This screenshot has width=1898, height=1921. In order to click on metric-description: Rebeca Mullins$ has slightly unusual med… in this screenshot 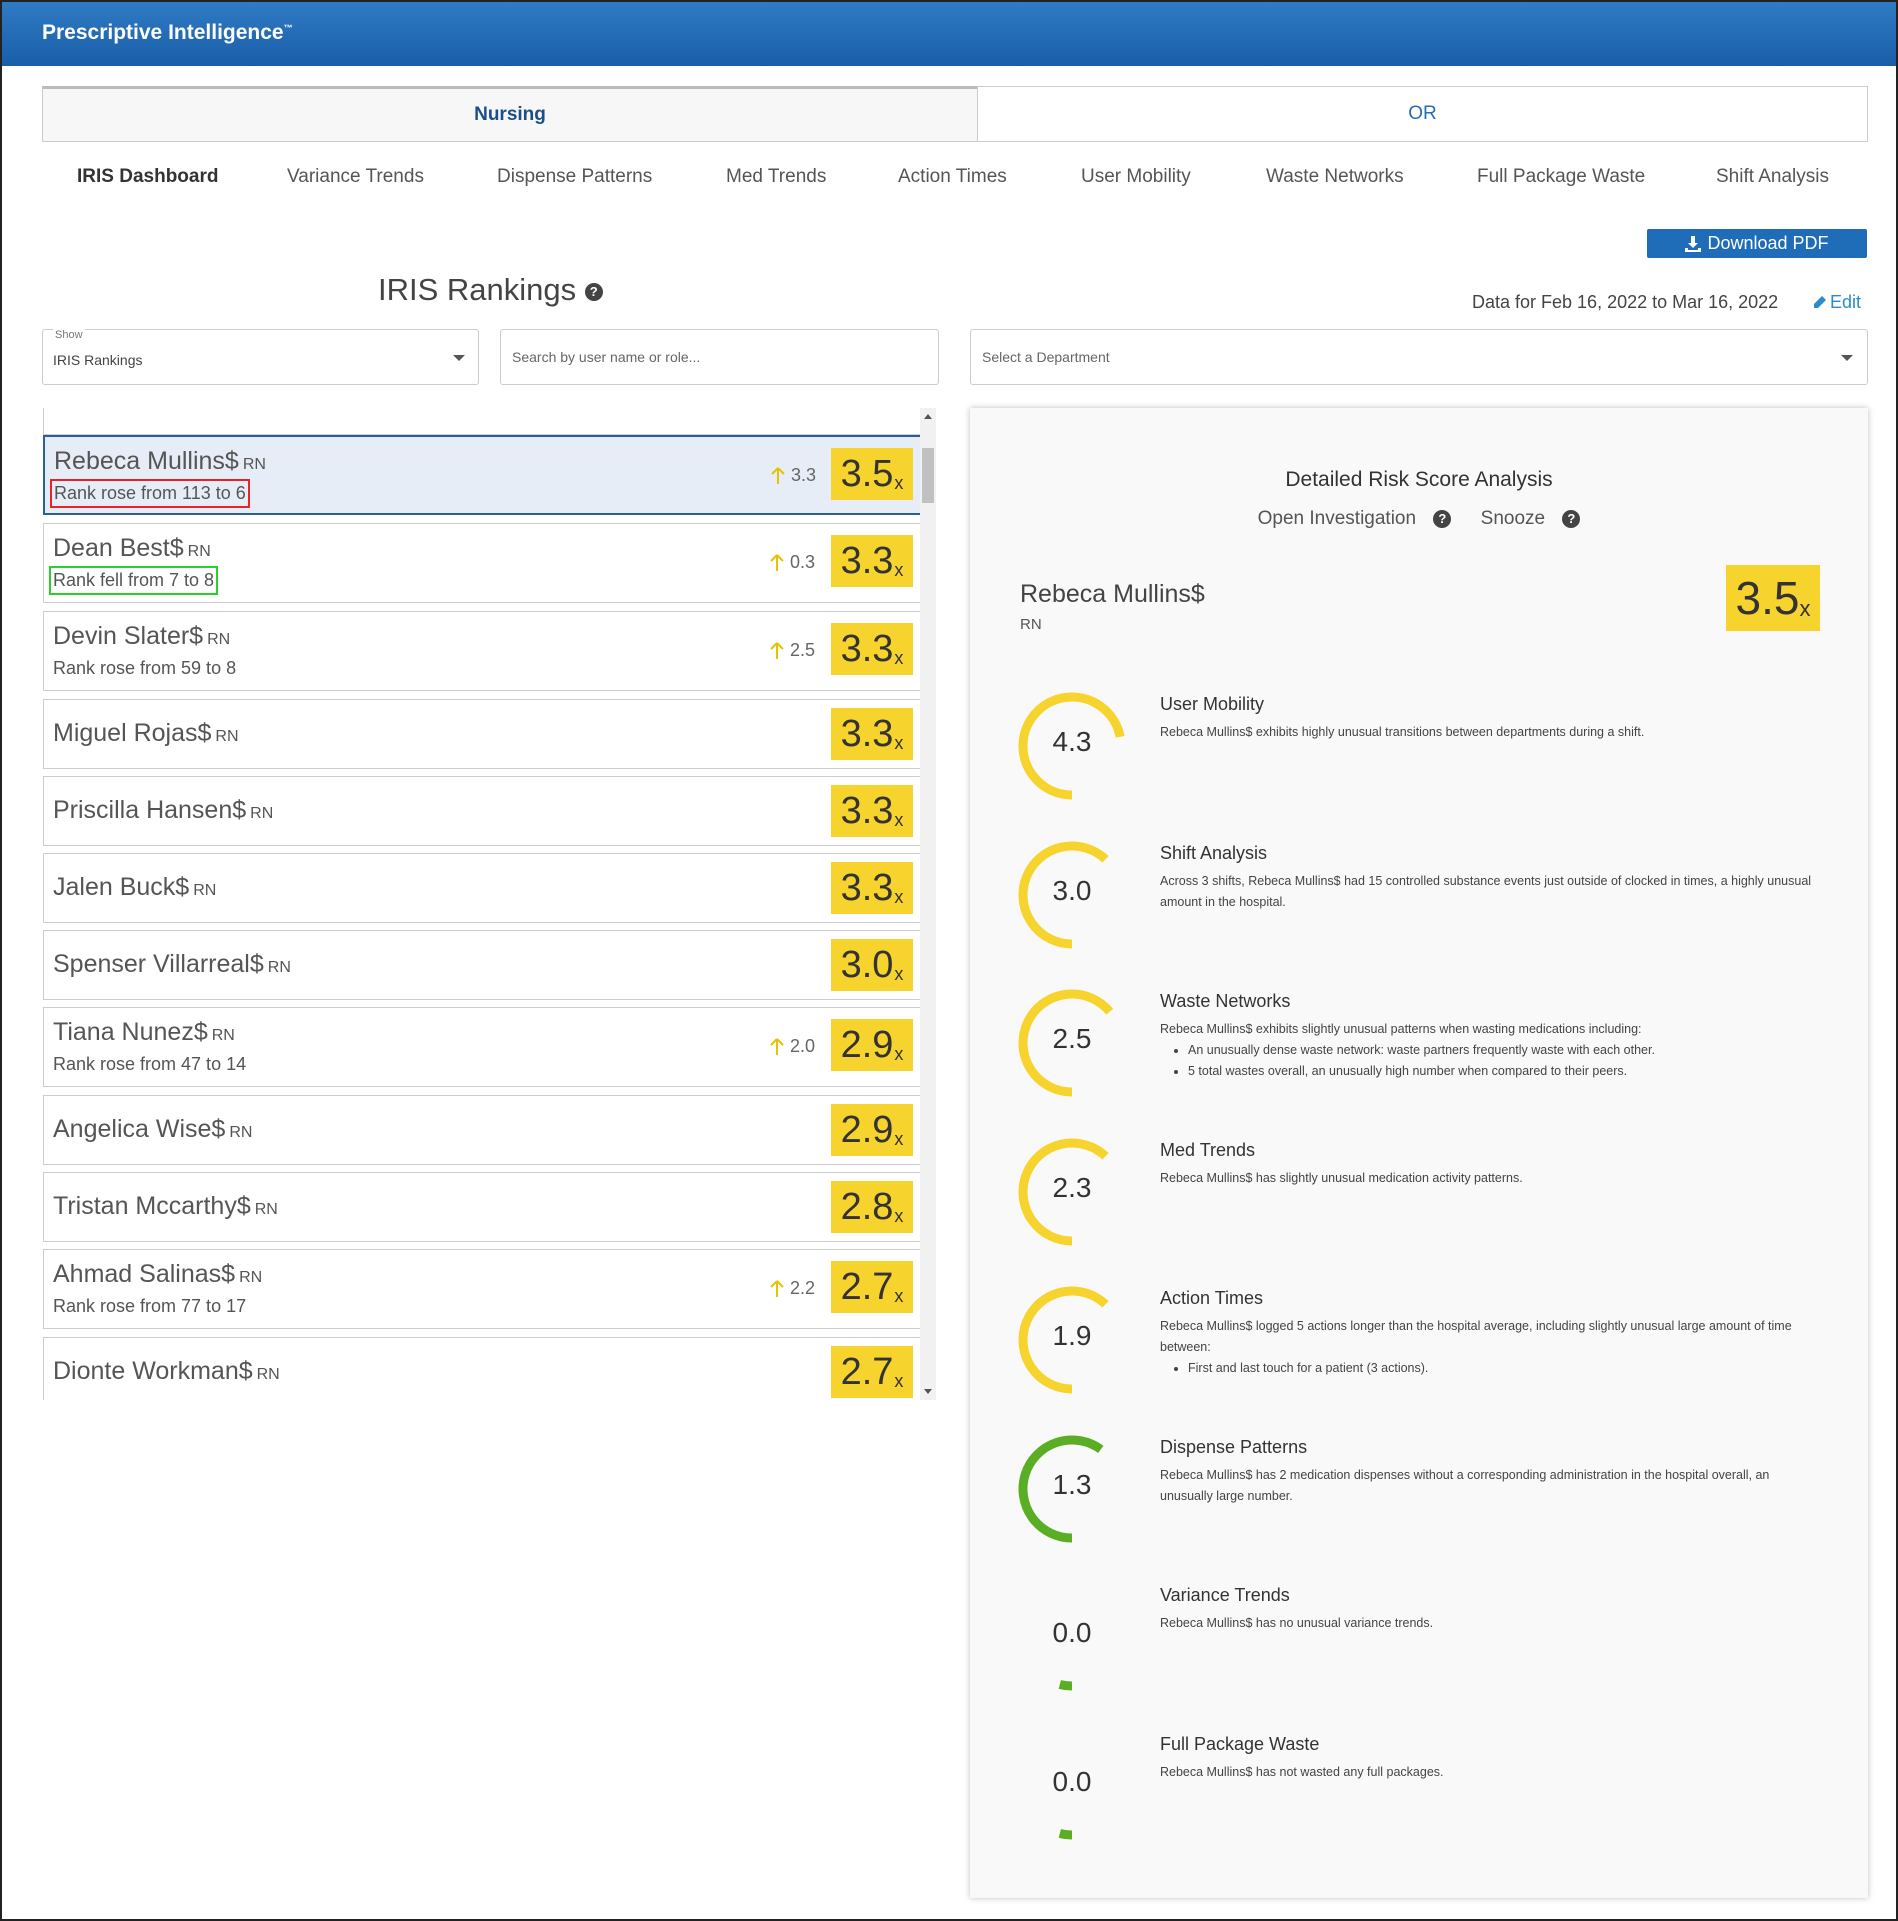, I will do `click(1341, 1177)`.